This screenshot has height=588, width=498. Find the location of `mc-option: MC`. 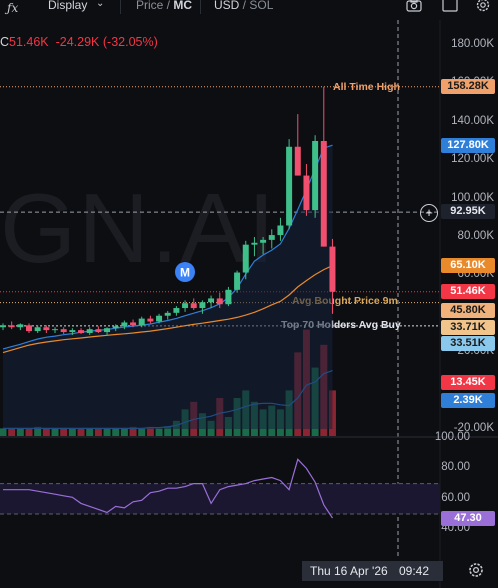

mc-option: MC is located at coordinates (183, 6).